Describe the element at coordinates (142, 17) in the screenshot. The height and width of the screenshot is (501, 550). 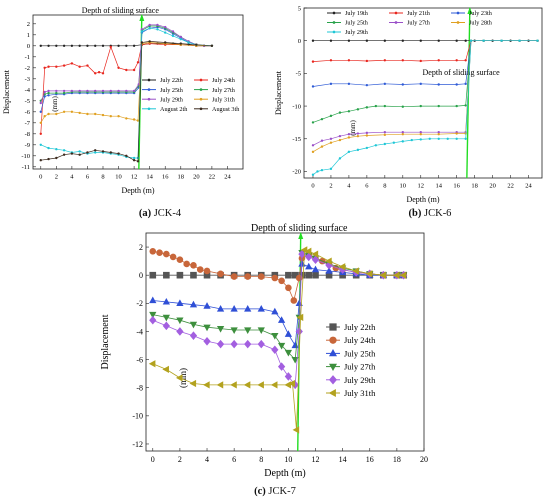
I see `sliding-surface-arrow` at that location.